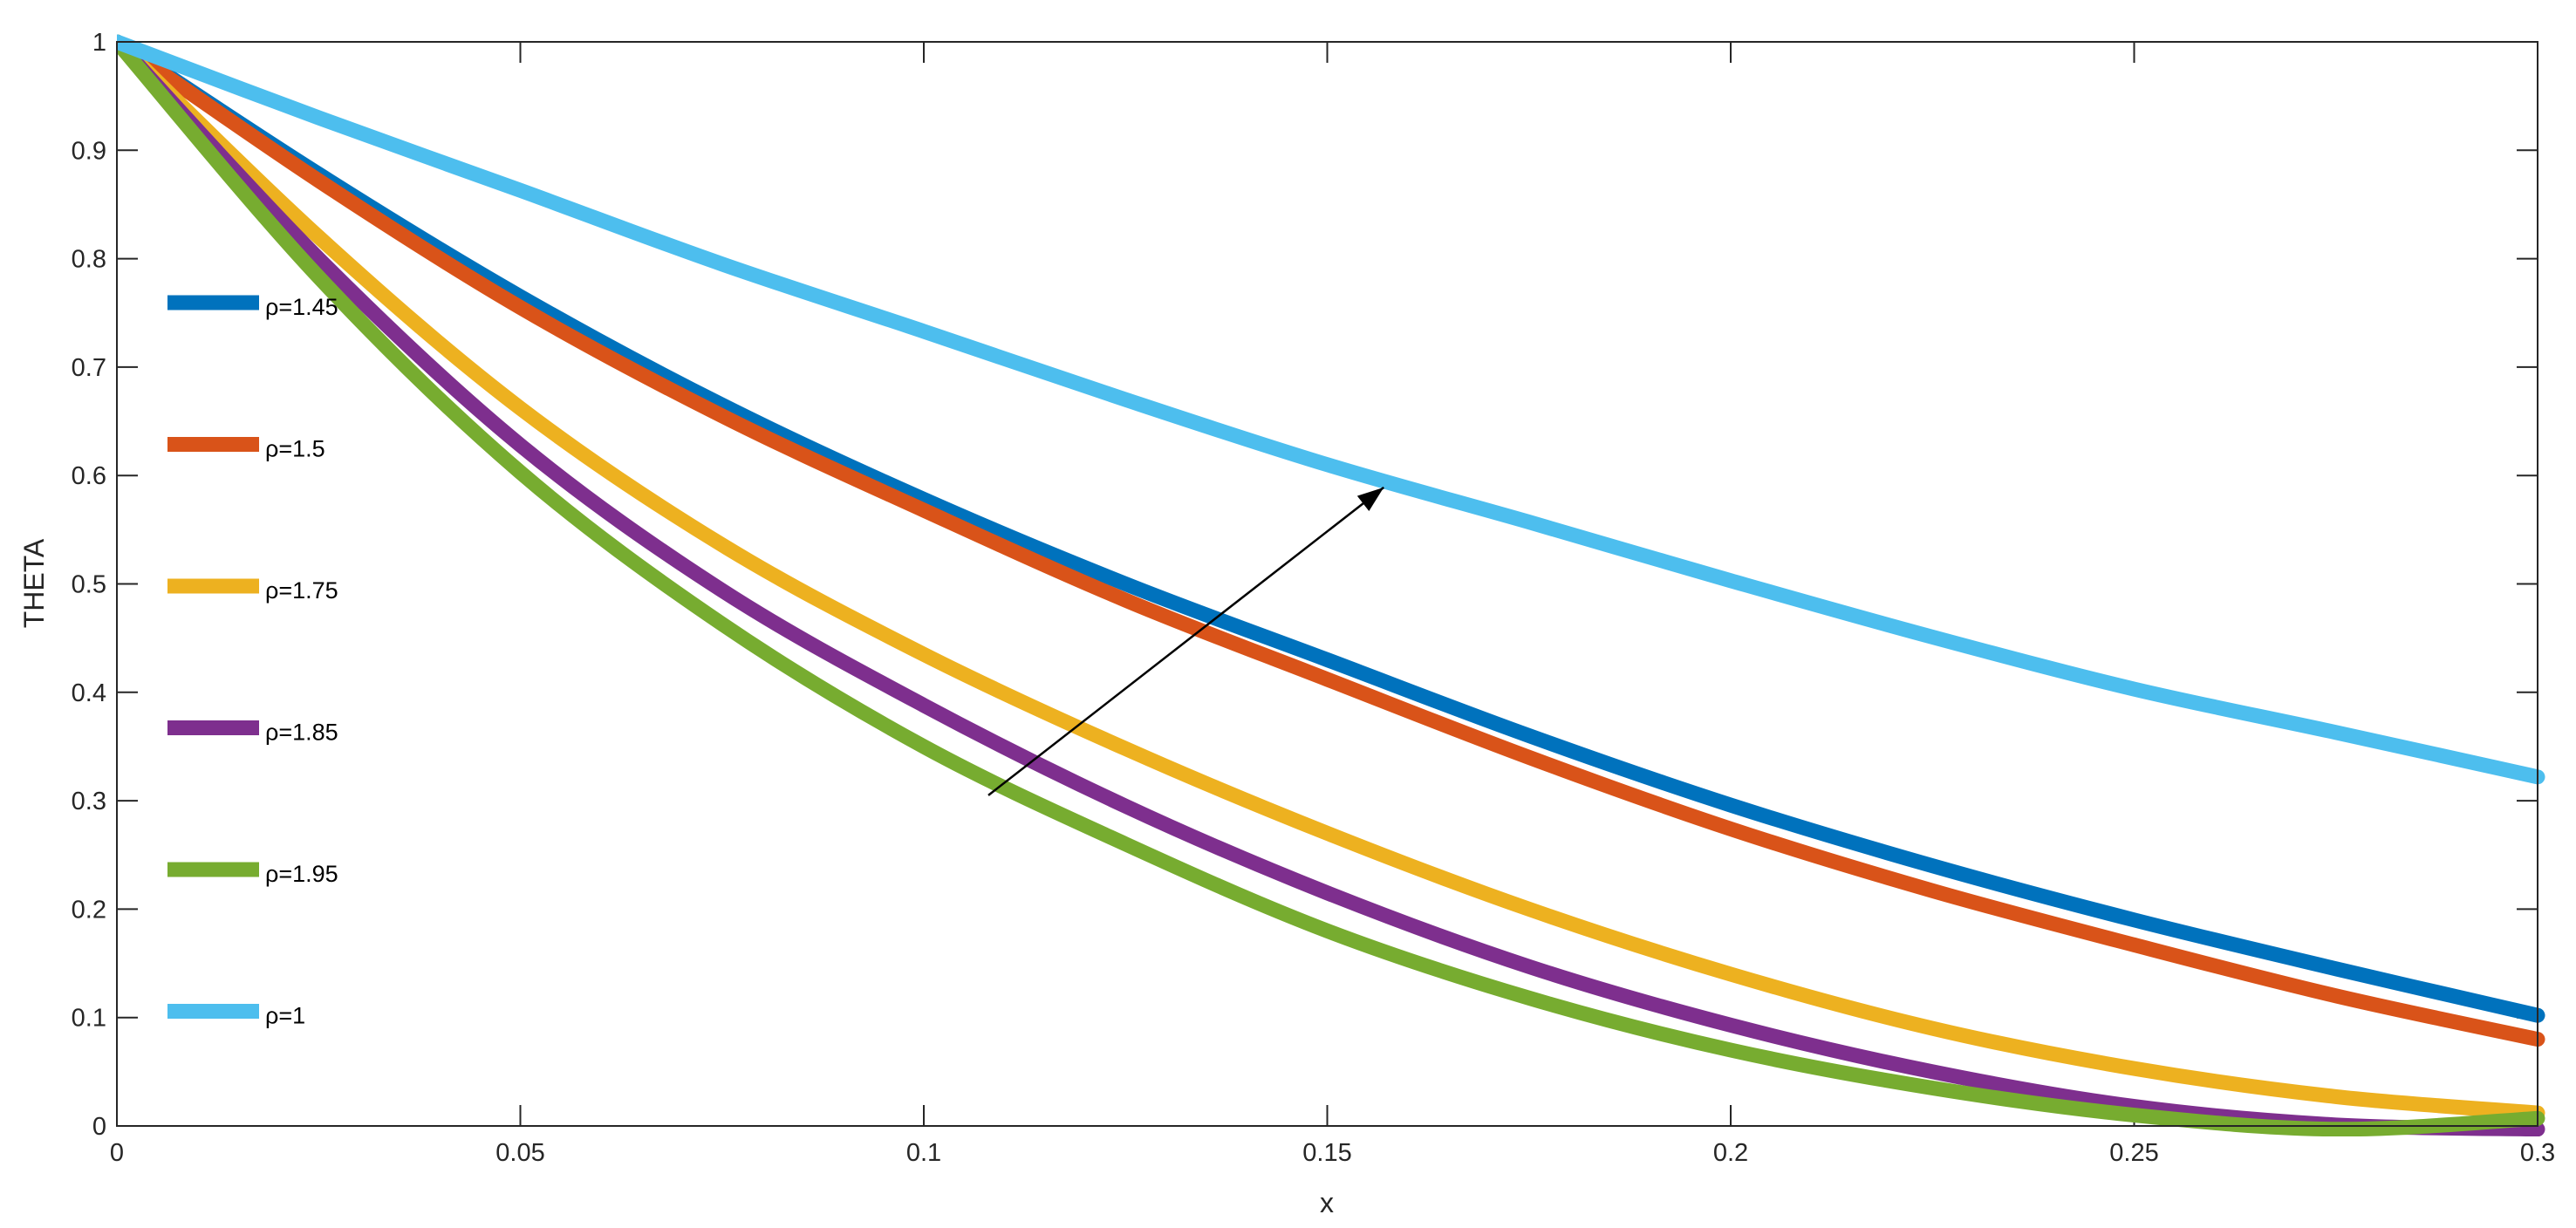  What do you see at coordinates (1327, 1202) in the screenshot?
I see `x-axis-label: x` at bounding box center [1327, 1202].